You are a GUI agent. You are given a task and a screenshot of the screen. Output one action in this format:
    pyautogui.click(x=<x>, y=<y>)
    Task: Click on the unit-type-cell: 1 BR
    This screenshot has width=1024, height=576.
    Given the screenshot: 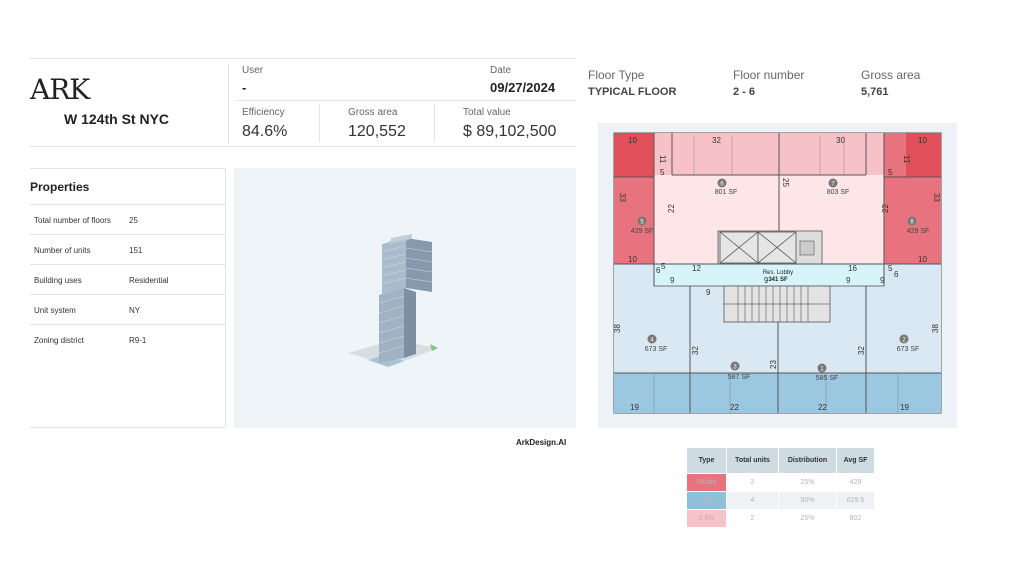 What is the action you would take?
    pyautogui.click(x=706, y=500)
    